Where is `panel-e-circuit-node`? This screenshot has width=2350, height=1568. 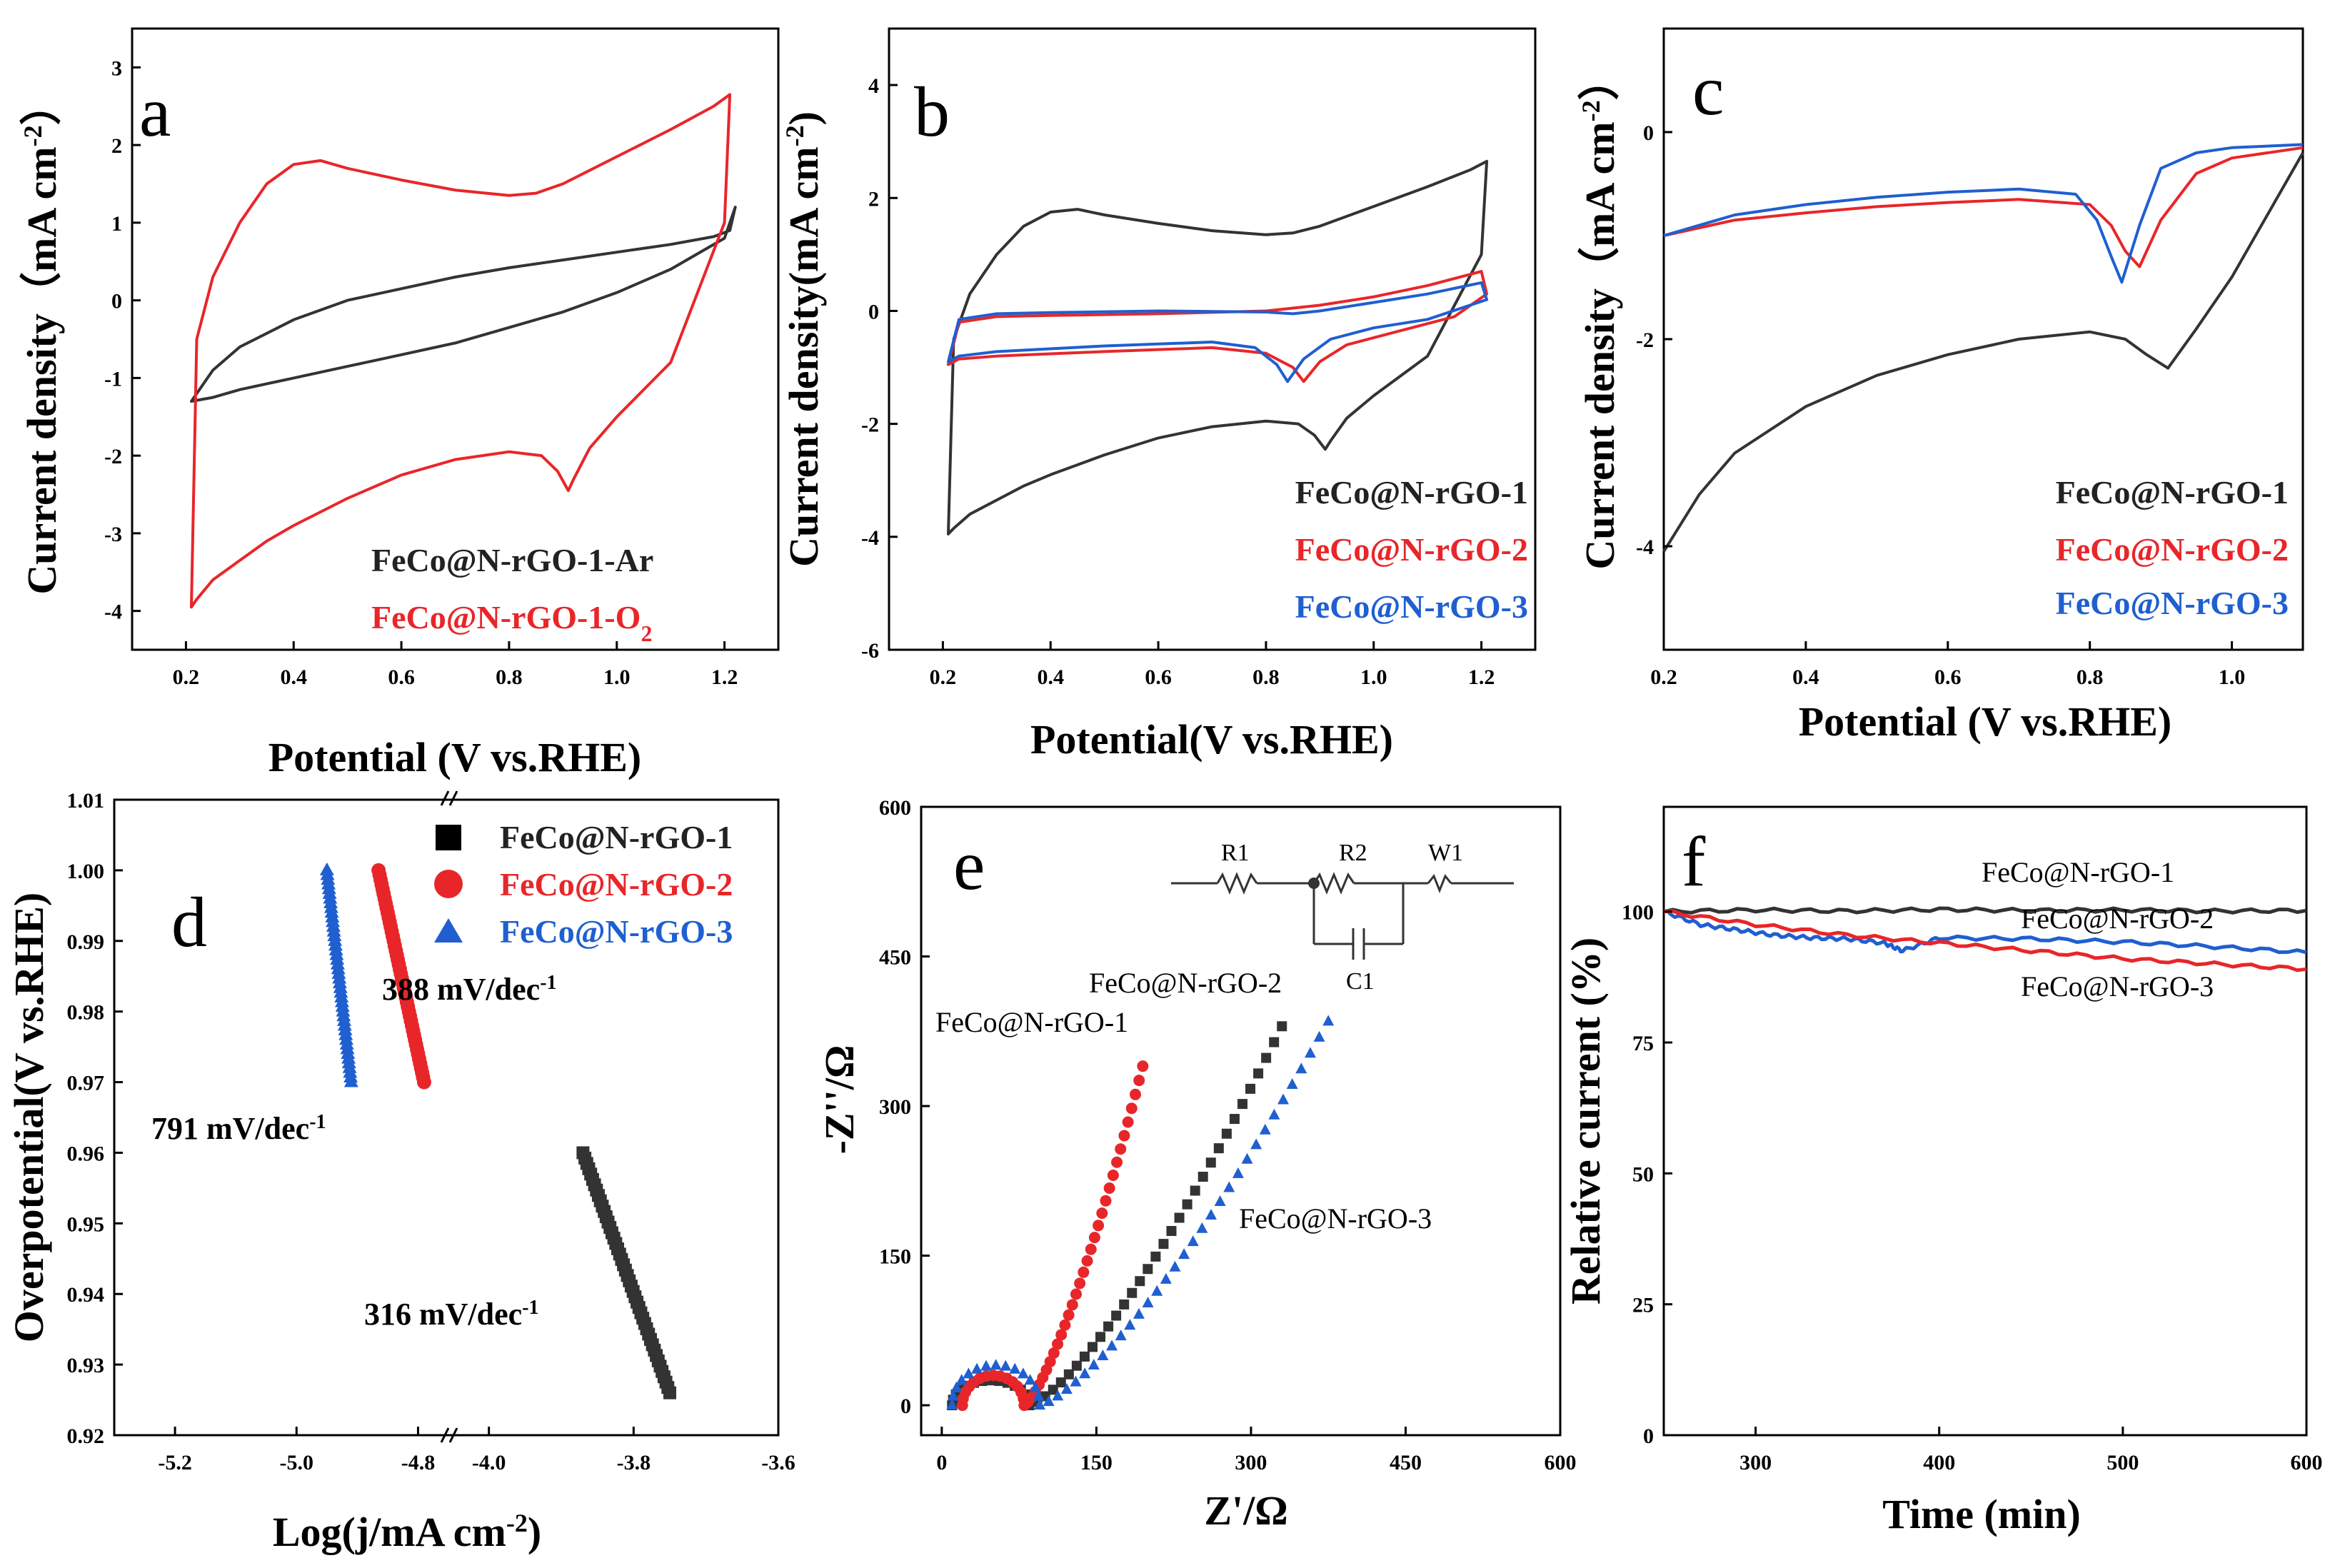 panel-e-circuit-node is located at coordinates (1314, 883).